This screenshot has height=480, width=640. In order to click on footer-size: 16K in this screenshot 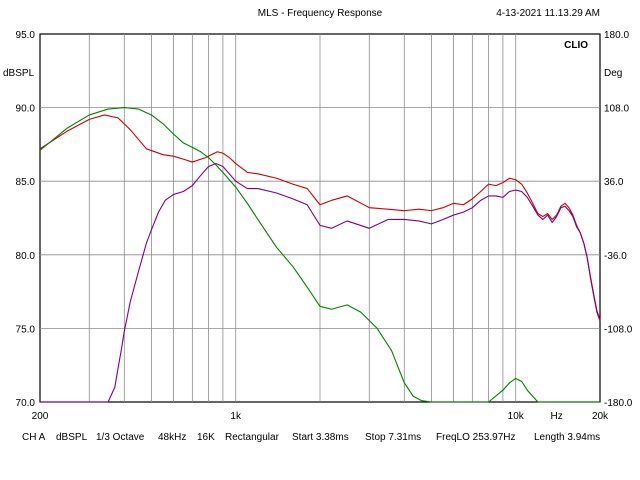, I will do `click(206, 437)`.